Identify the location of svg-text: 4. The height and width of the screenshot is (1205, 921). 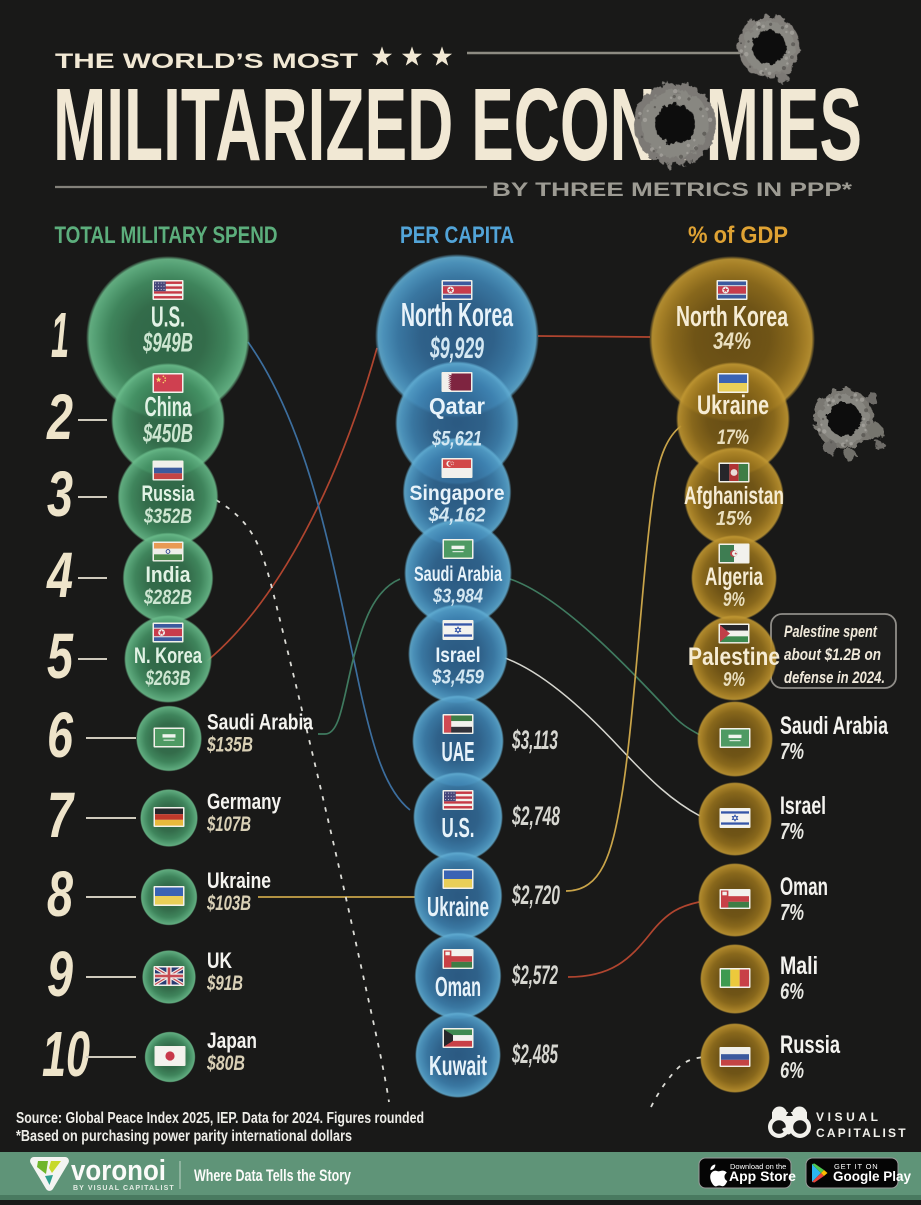
(59, 575).